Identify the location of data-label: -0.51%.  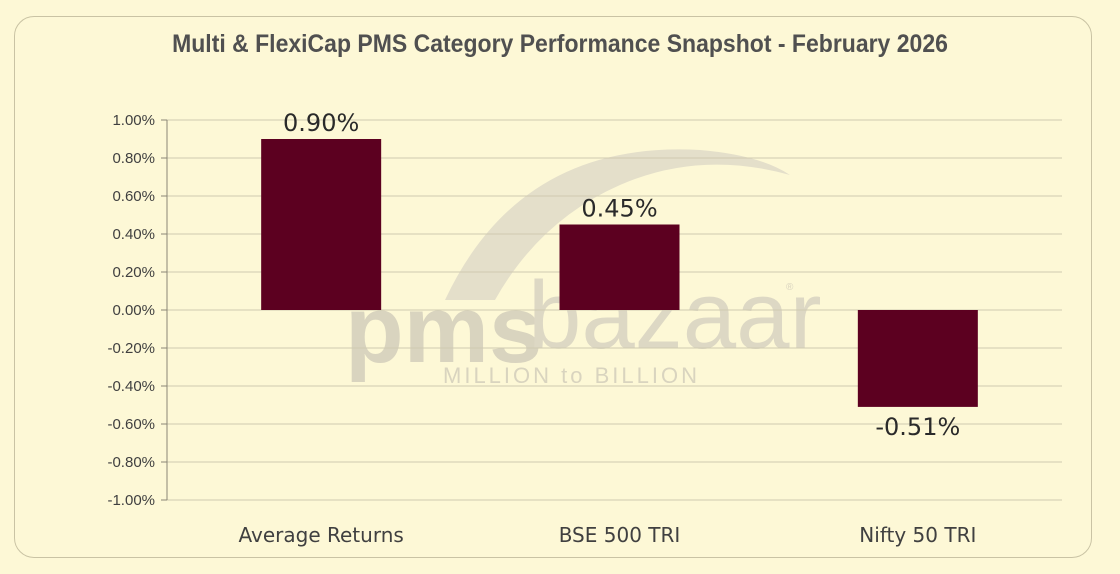
(917, 427).